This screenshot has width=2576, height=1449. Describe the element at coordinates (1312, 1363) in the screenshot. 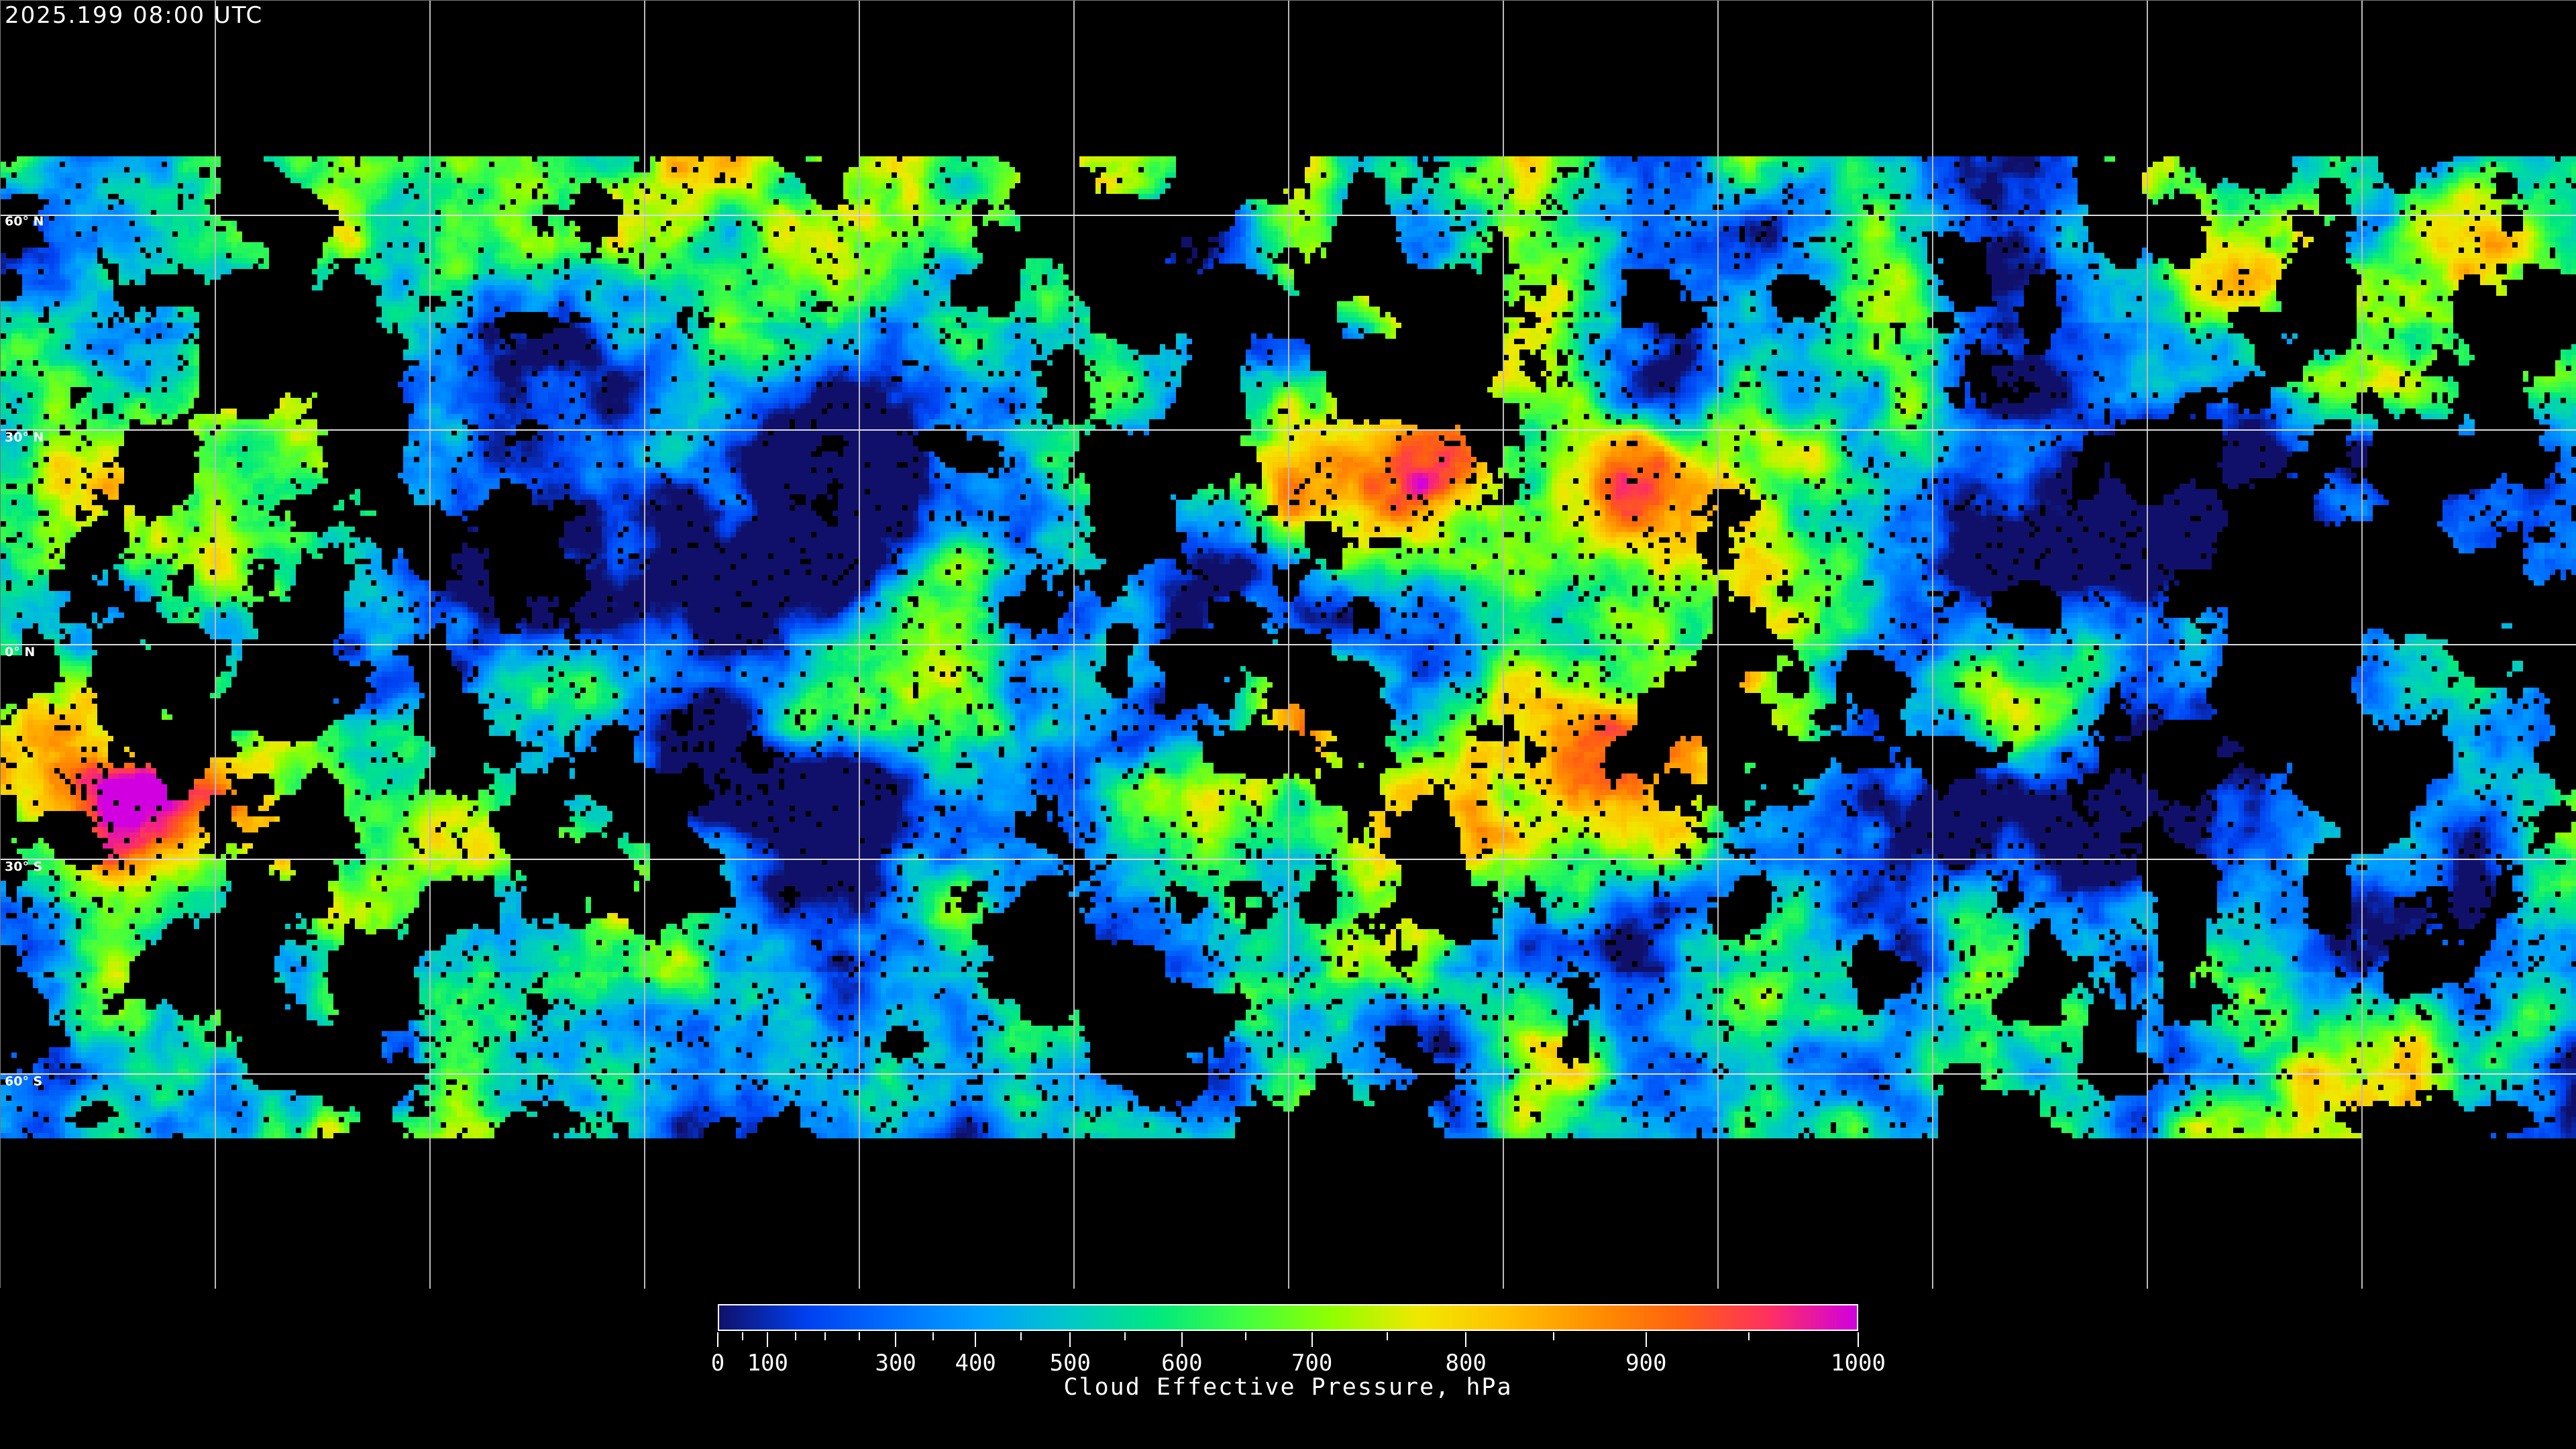

I see `colorbar-tick-label: 700` at that location.